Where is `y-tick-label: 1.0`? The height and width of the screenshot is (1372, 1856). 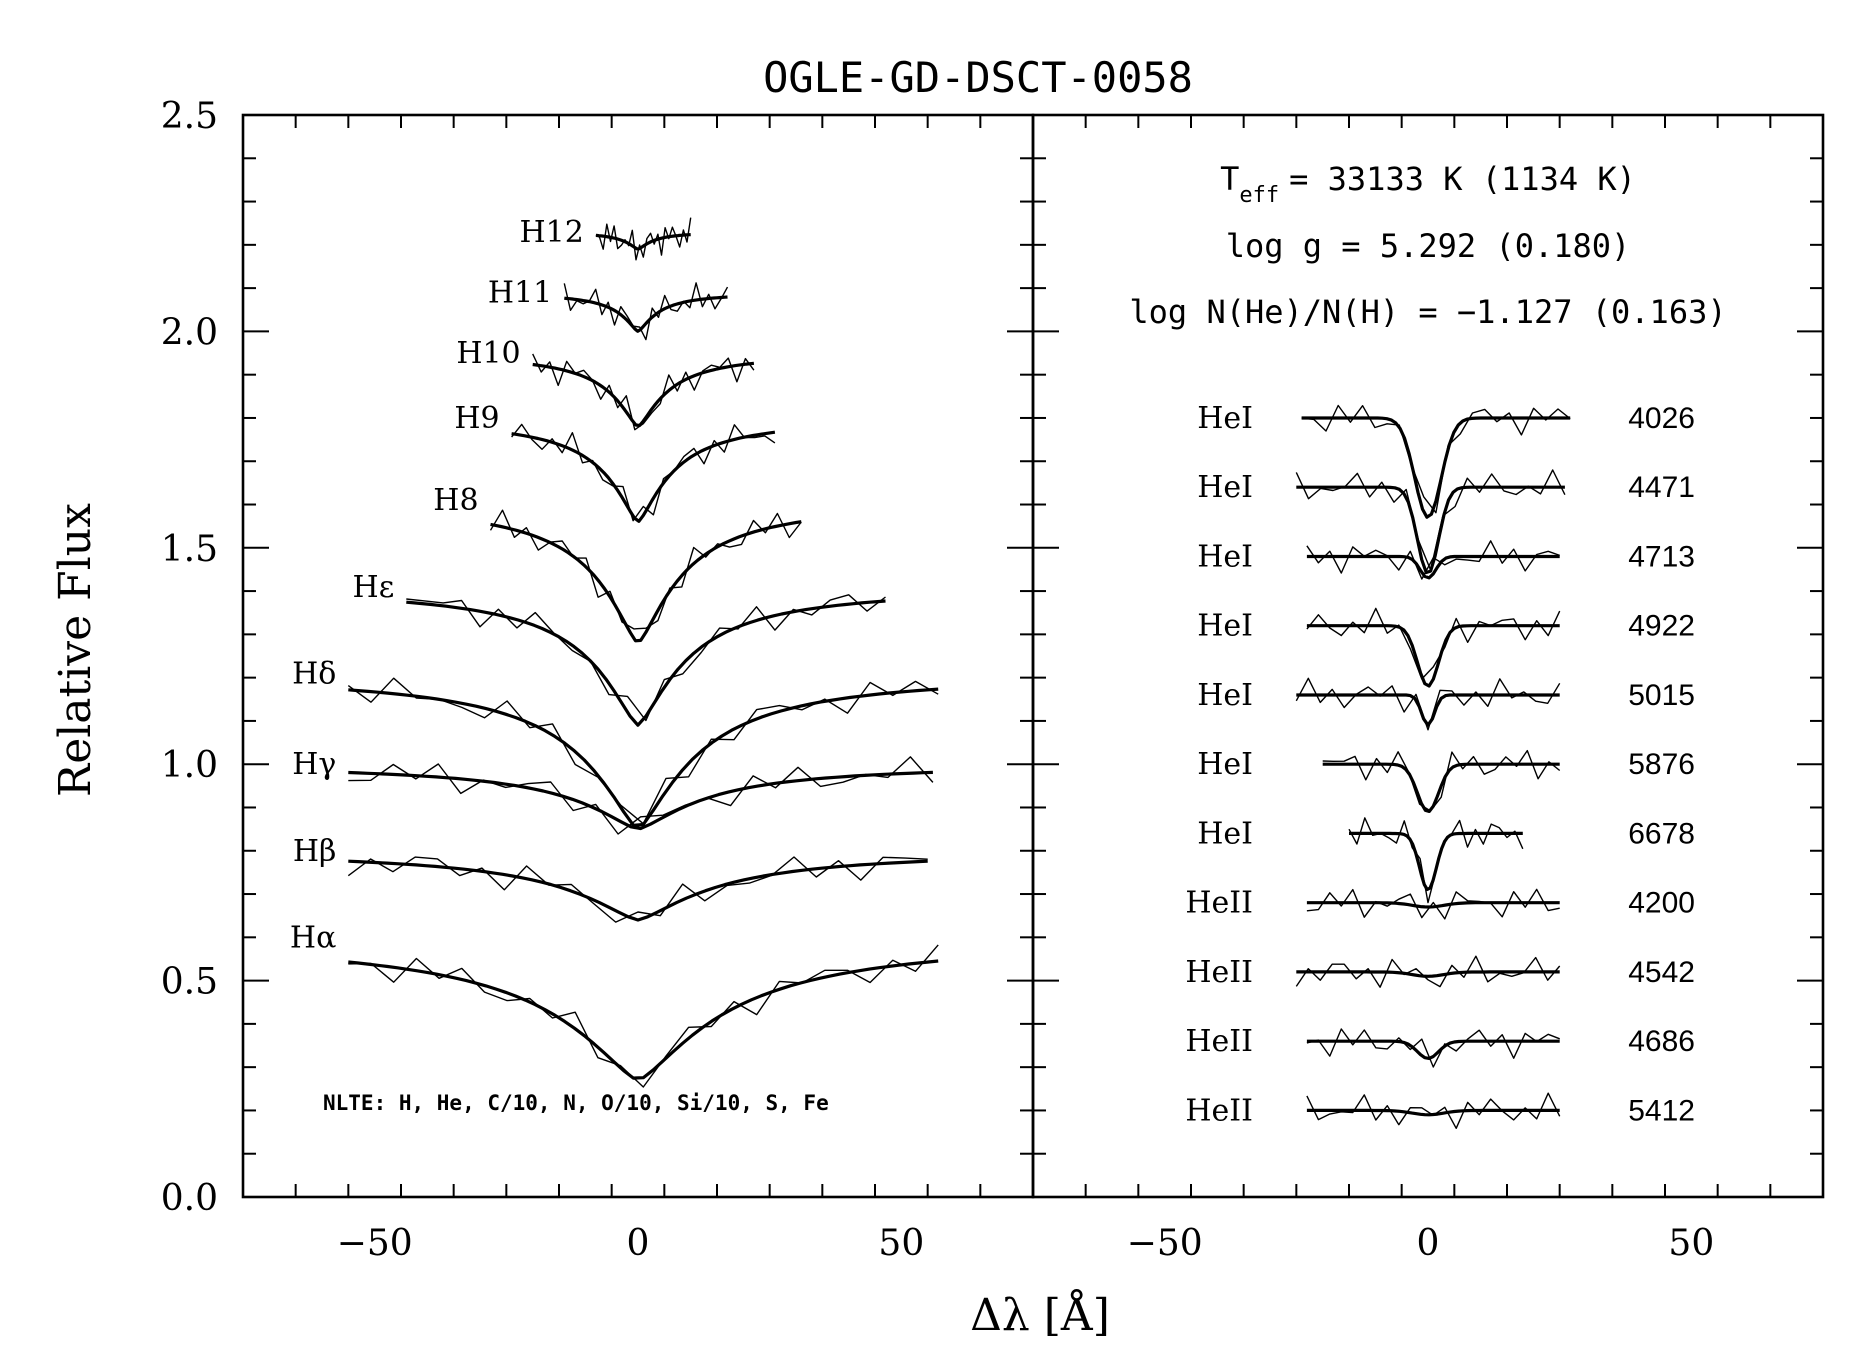
y-tick-label: 1.0 is located at coordinates (189, 765).